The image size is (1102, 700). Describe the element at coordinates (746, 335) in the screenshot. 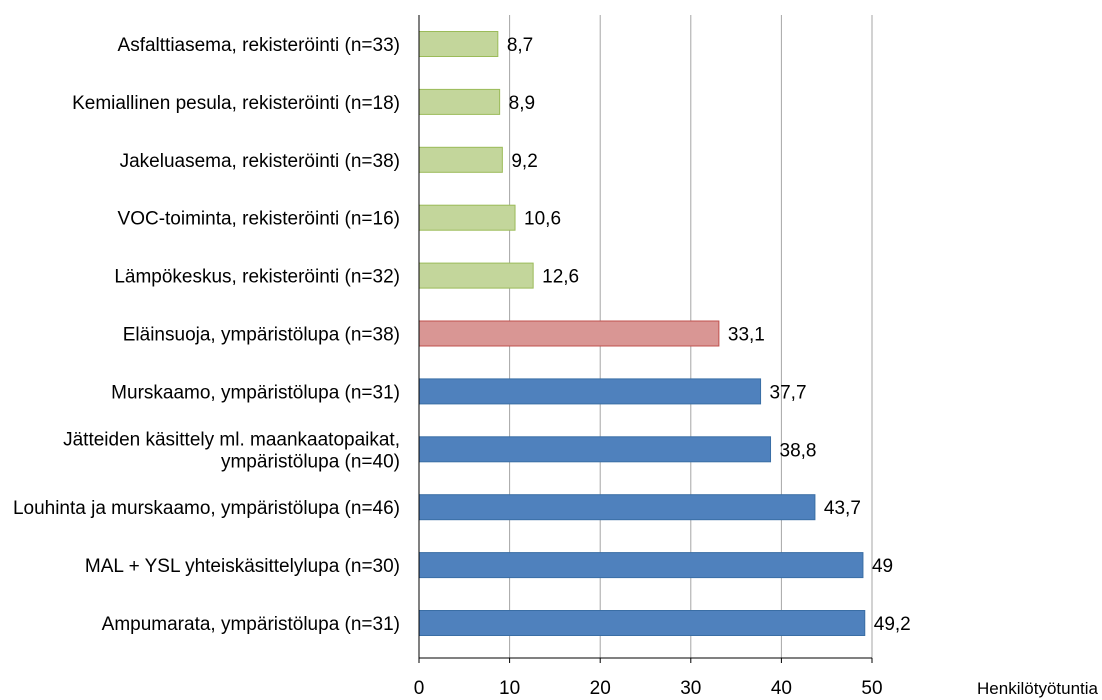

I see `data-label: 33,1` at that location.